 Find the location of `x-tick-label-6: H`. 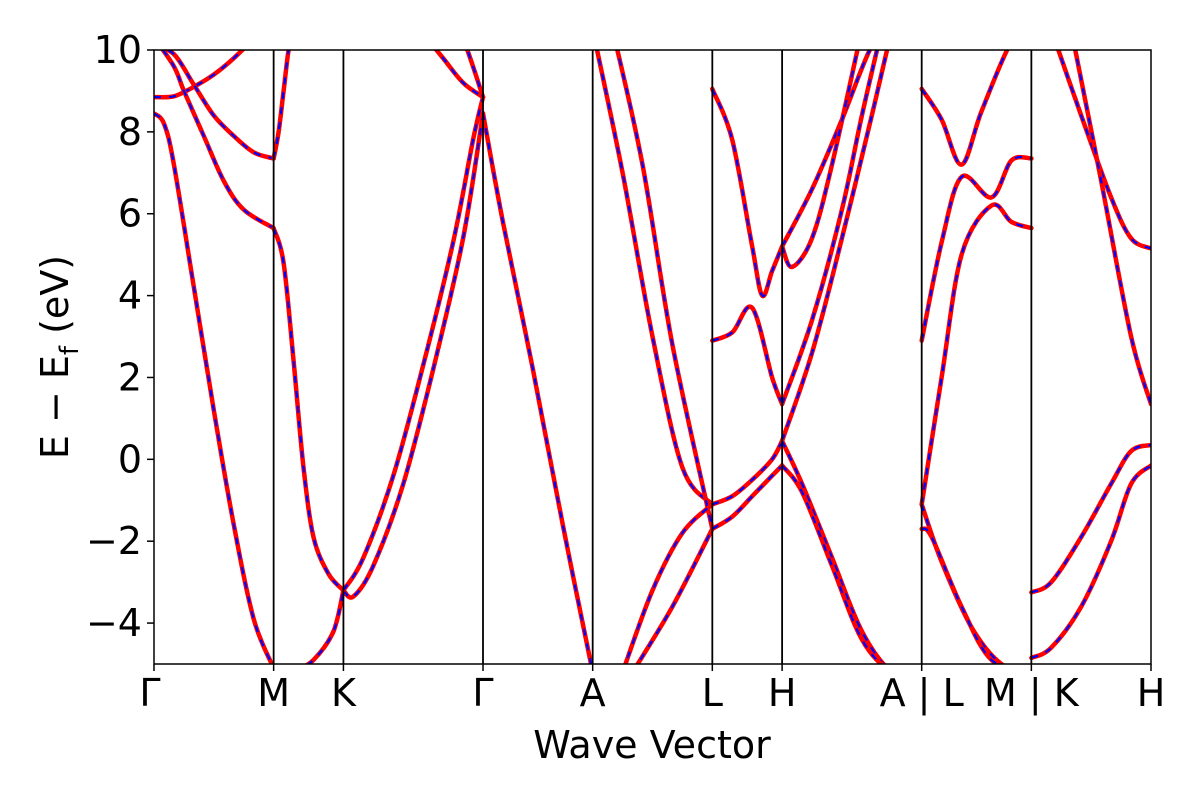

x-tick-label-6: H is located at coordinates (782, 693).